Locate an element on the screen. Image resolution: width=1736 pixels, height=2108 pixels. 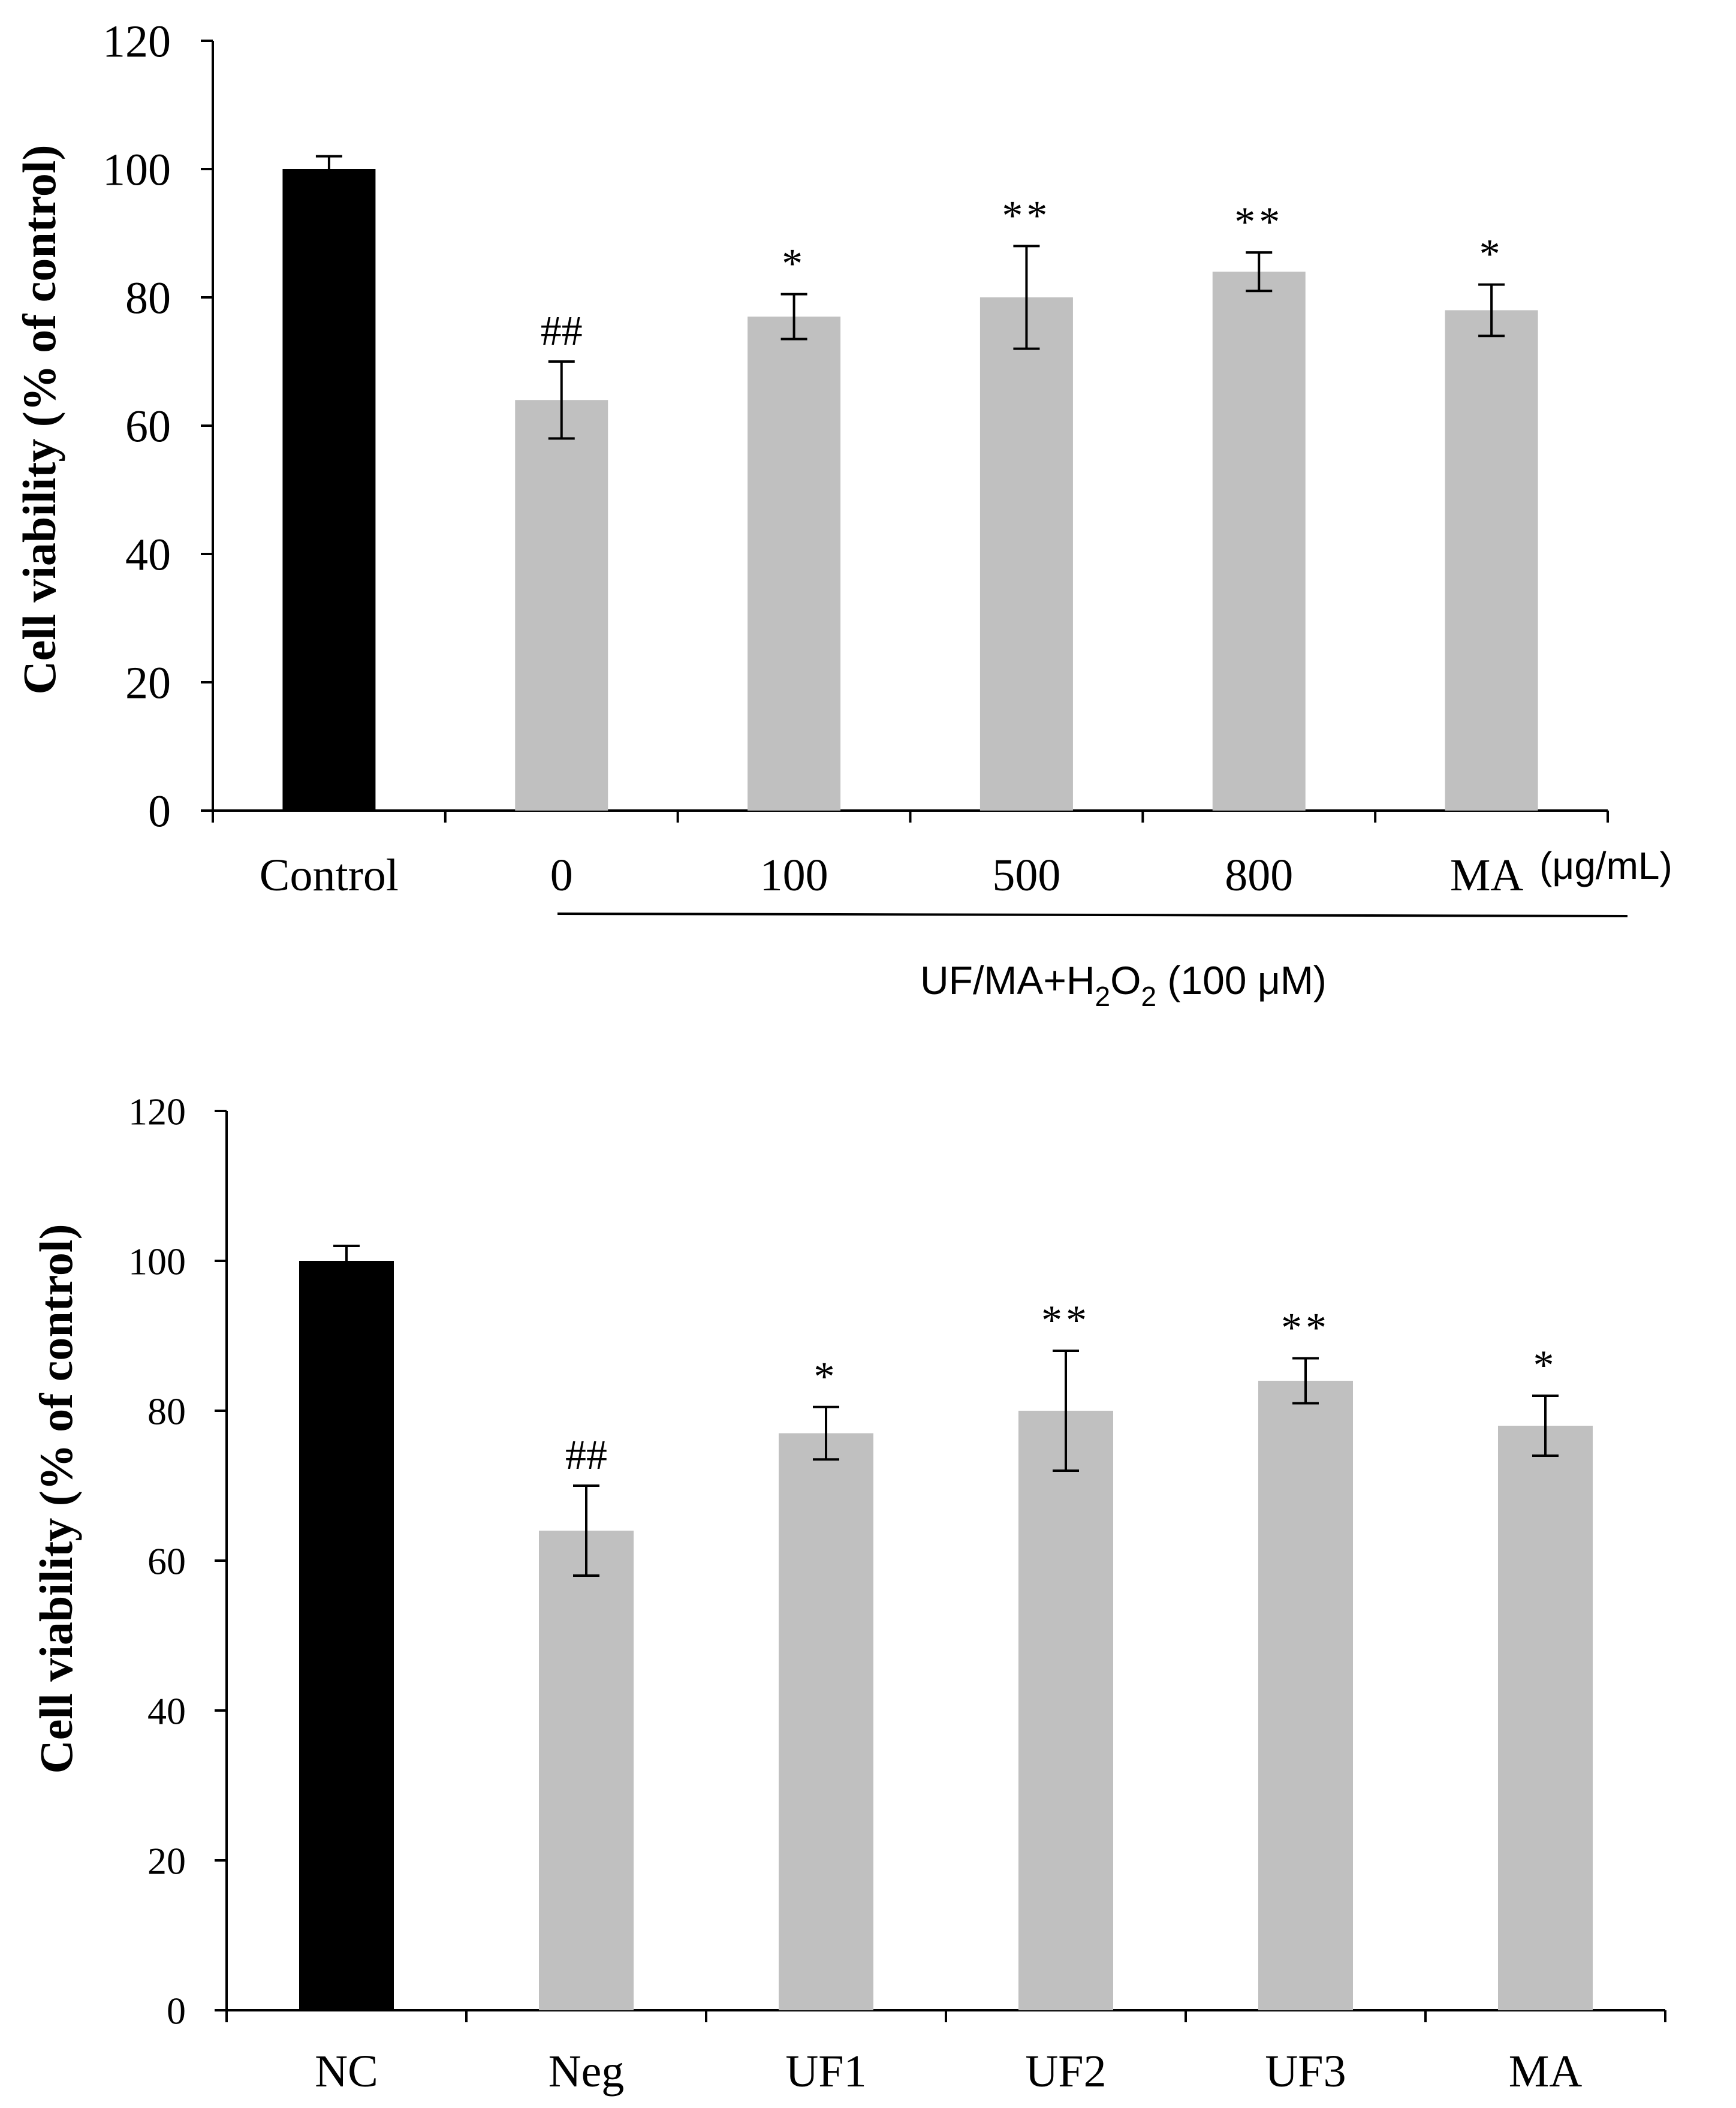
error-bar-Control is located at coordinates (328, 169).